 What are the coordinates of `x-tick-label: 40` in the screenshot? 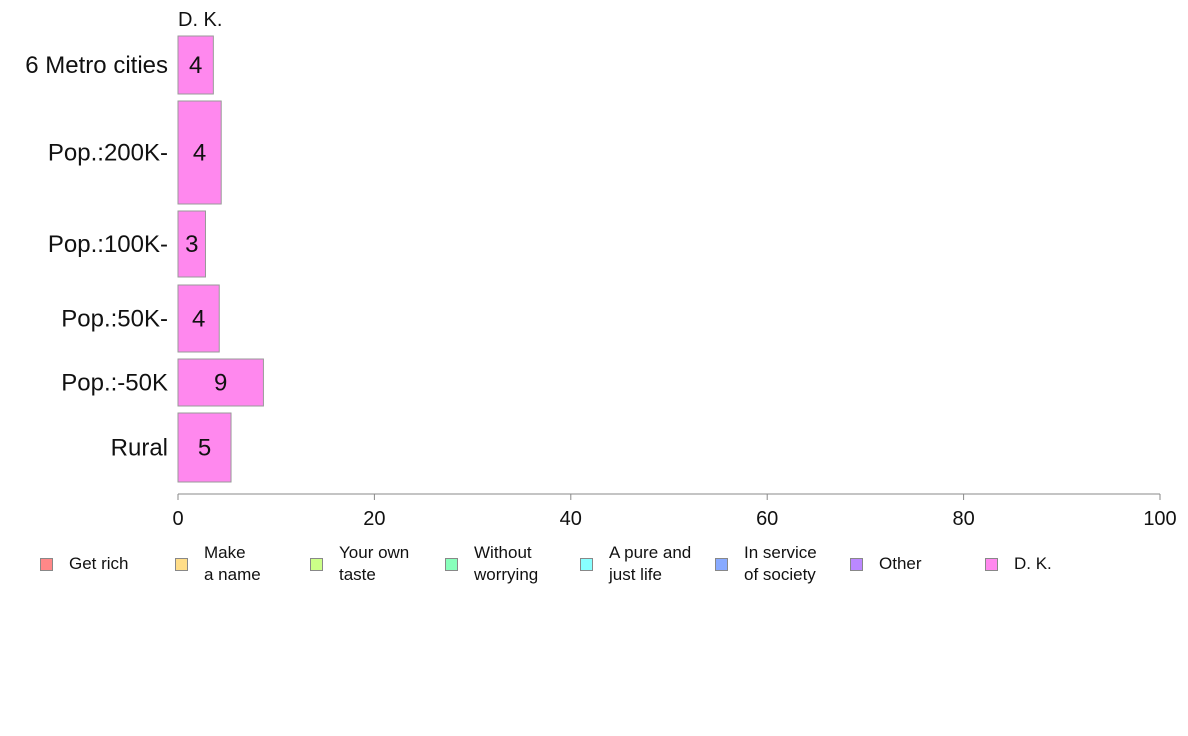 It's located at (571, 519).